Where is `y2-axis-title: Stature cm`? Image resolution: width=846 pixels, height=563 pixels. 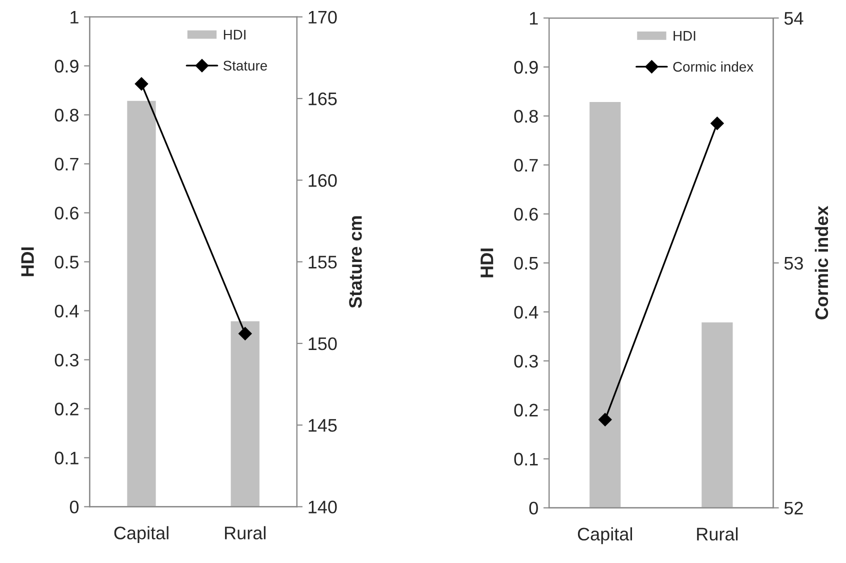
y2-axis-title: Stature cm is located at coordinates (355, 262).